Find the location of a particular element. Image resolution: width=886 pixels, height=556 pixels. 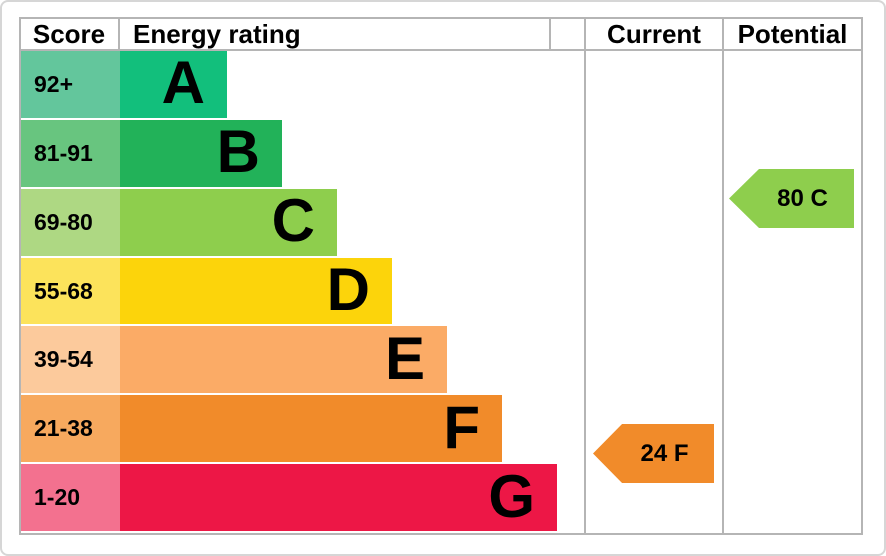

header-bottom-border is located at coordinates (441, 50).